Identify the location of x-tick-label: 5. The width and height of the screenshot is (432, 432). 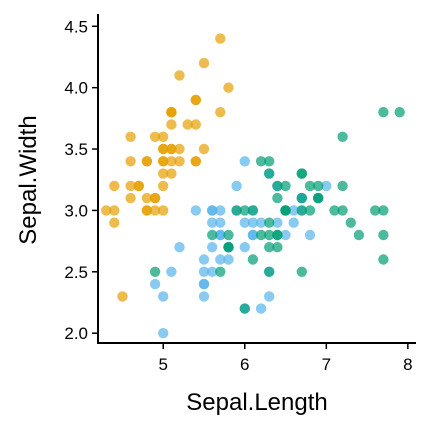
(162, 364).